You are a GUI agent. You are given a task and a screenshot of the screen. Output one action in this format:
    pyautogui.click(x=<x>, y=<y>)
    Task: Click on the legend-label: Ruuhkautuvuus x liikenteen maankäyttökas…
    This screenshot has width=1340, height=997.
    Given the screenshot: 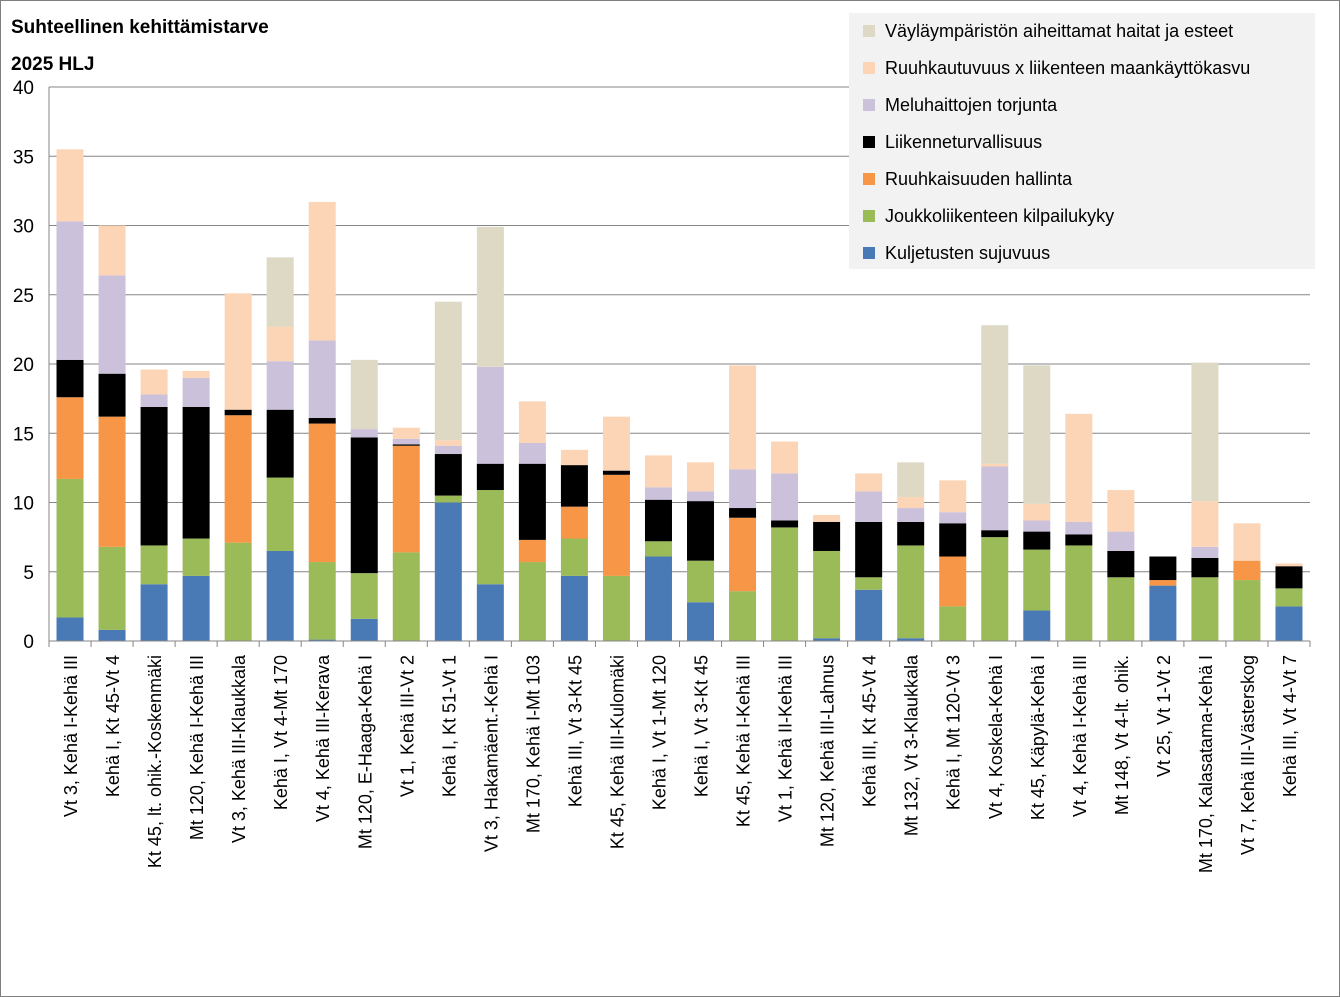 What is the action you would take?
    pyautogui.click(x=1068, y=67)
    